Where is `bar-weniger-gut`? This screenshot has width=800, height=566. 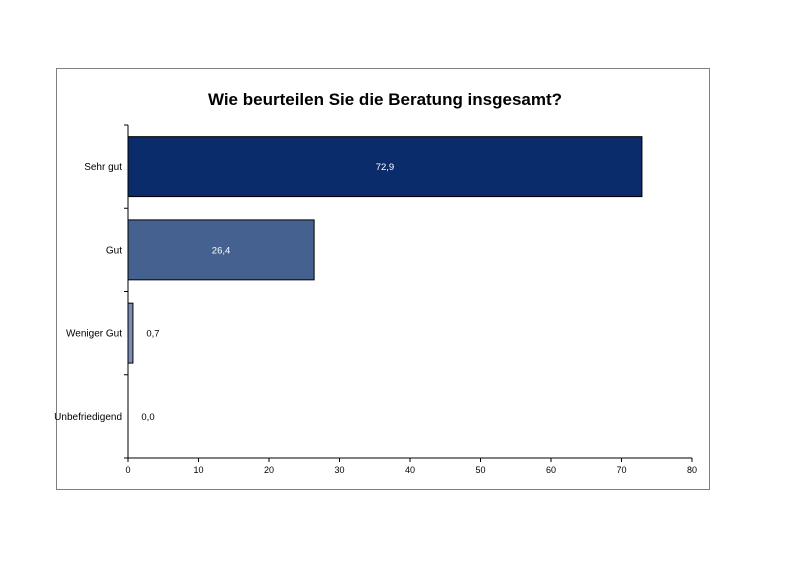 bar-weniger-gut is located at coordinates (130, 333).